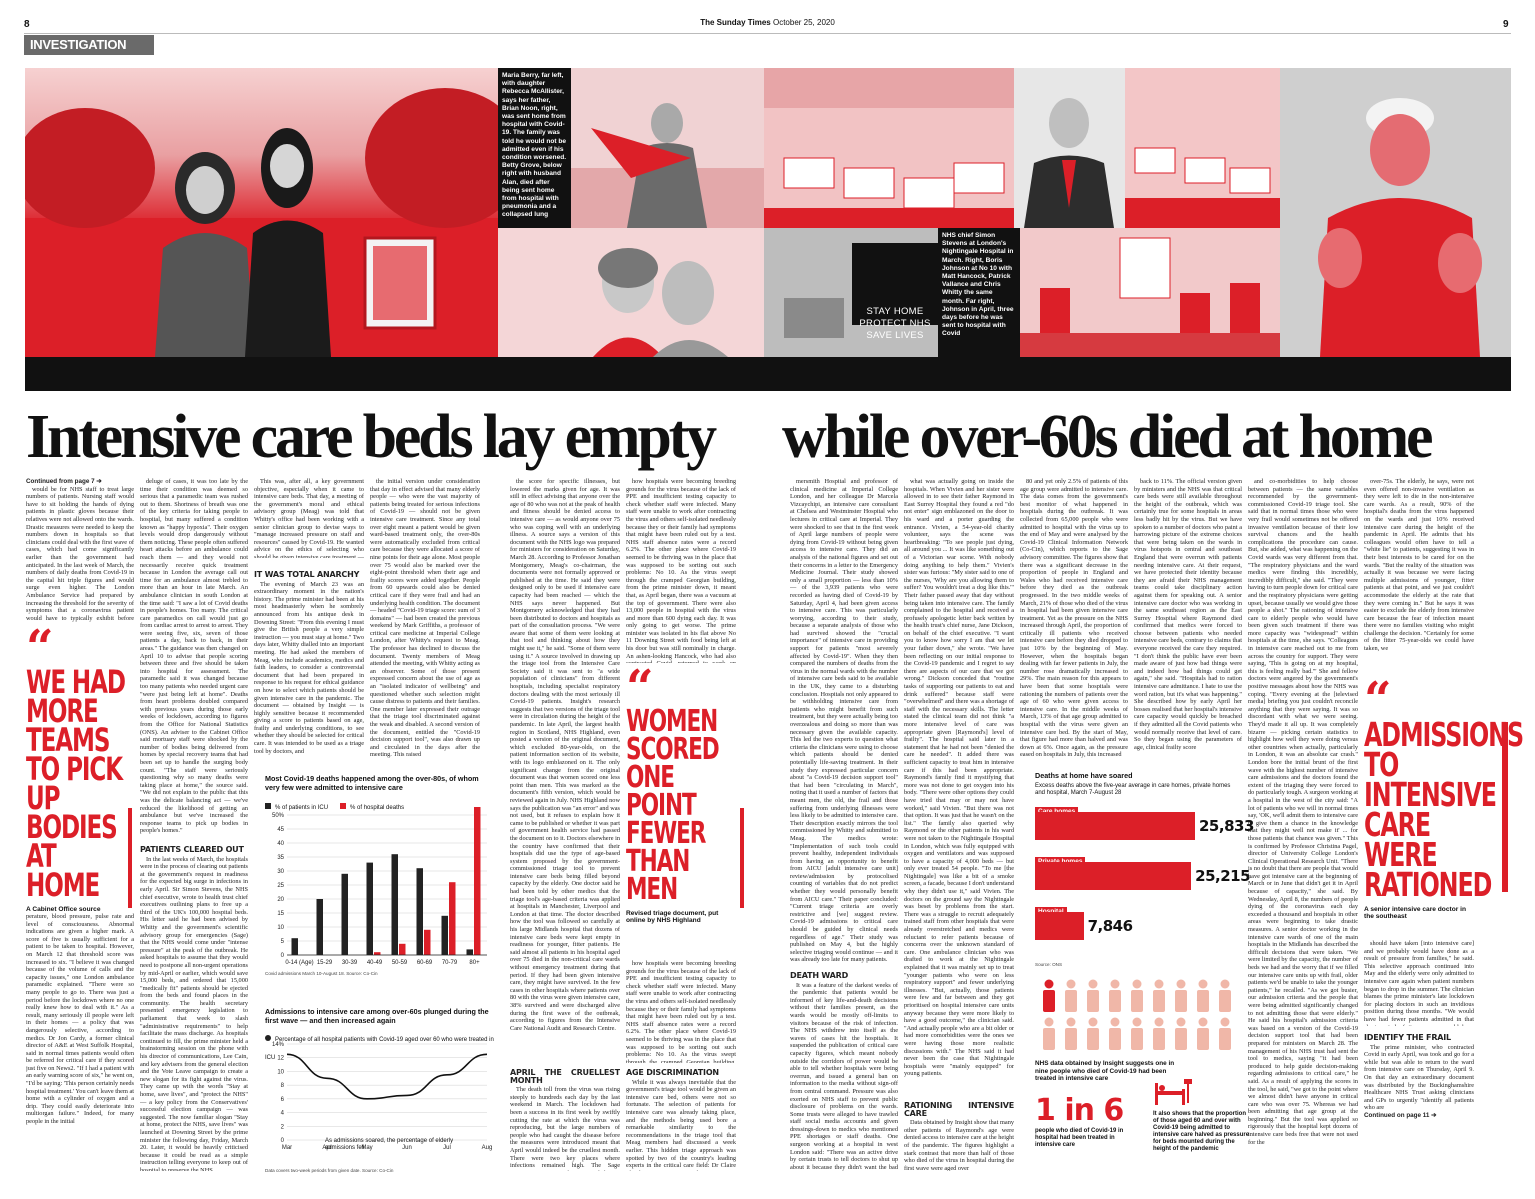 This screenshot has width=1535, height=1199. I want to click on brian-noon-illustration, so click(667, 165).